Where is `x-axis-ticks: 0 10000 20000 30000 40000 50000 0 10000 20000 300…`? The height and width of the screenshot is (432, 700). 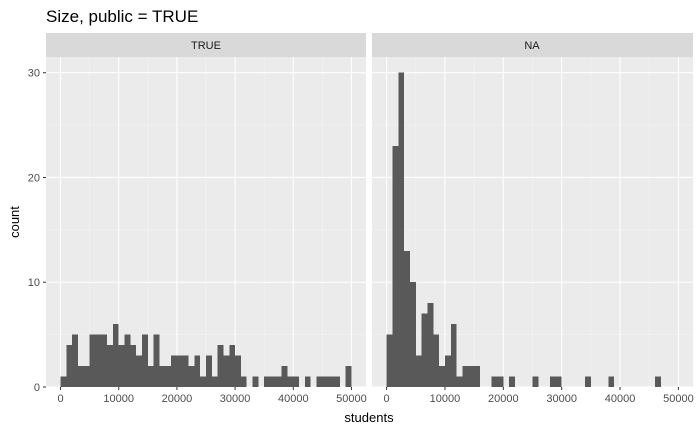
x-axis-ticks: 0 10000 20000 30000 40000 50000 0 10000 20000 300… is located at coordinates (375, 396).